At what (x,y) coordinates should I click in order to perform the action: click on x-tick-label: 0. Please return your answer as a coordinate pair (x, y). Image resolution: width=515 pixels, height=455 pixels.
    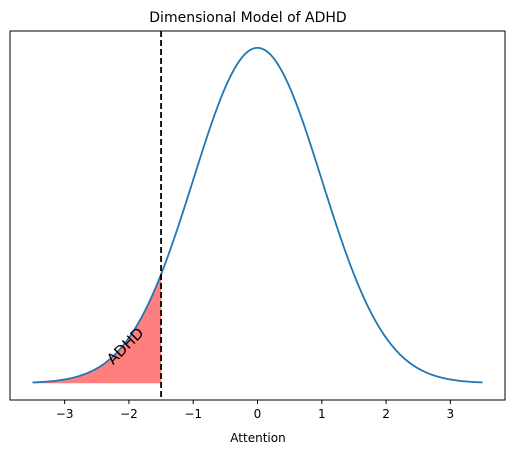
    Looking at the image, I should click on (258, 414).